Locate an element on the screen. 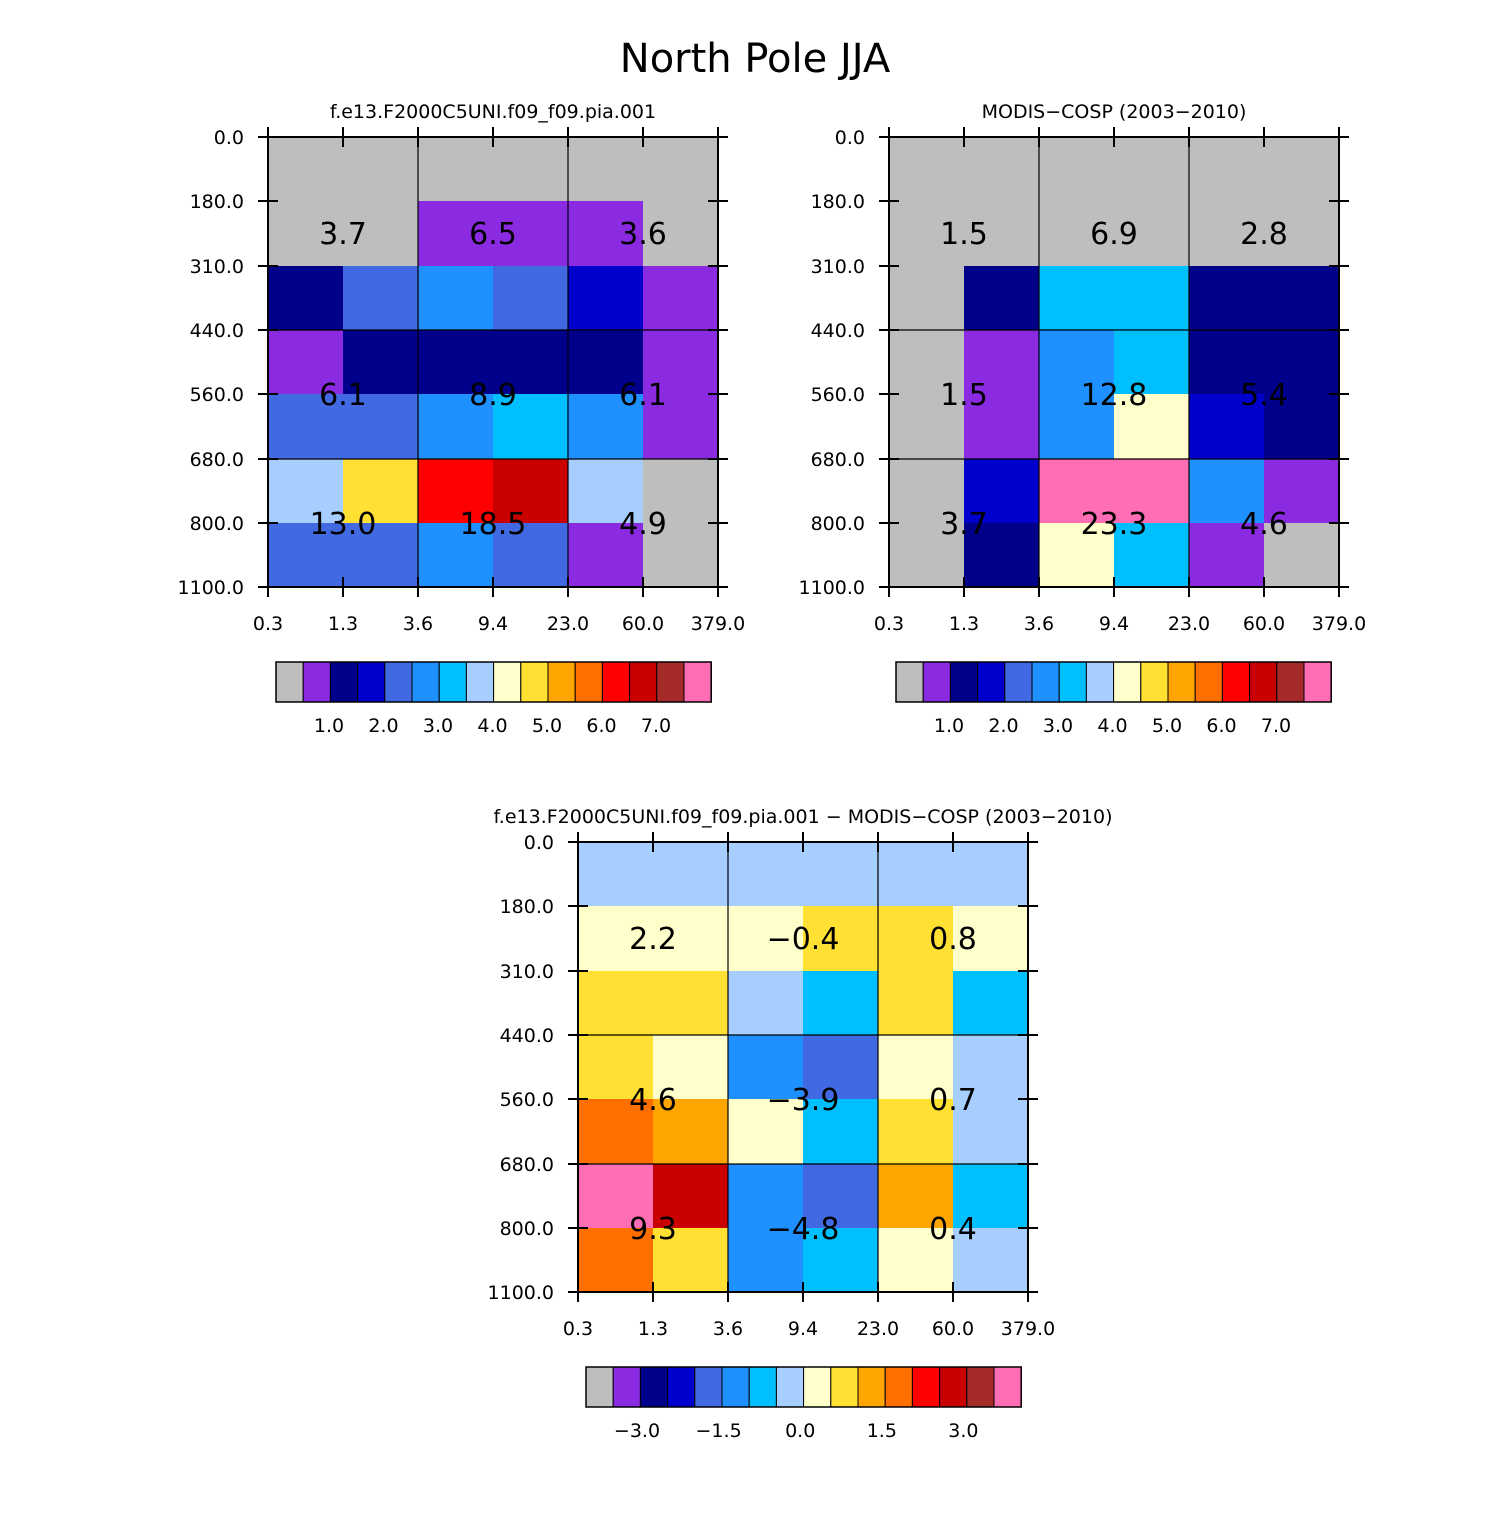 Image resolution: width=1510 pixels, height=1515 pixels. cell-annotation: −3.9 is located at coordinates (803, 1100).